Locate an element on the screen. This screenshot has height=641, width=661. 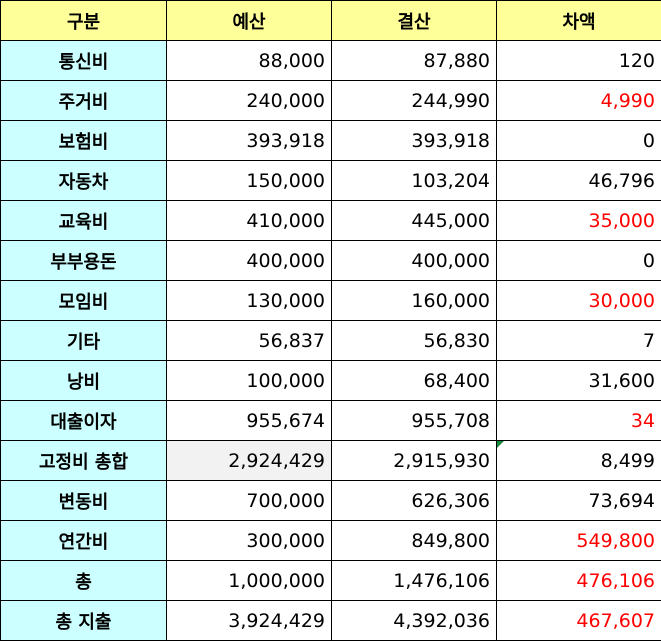
difference-cell: 7 is located at coordinates (578, 340).